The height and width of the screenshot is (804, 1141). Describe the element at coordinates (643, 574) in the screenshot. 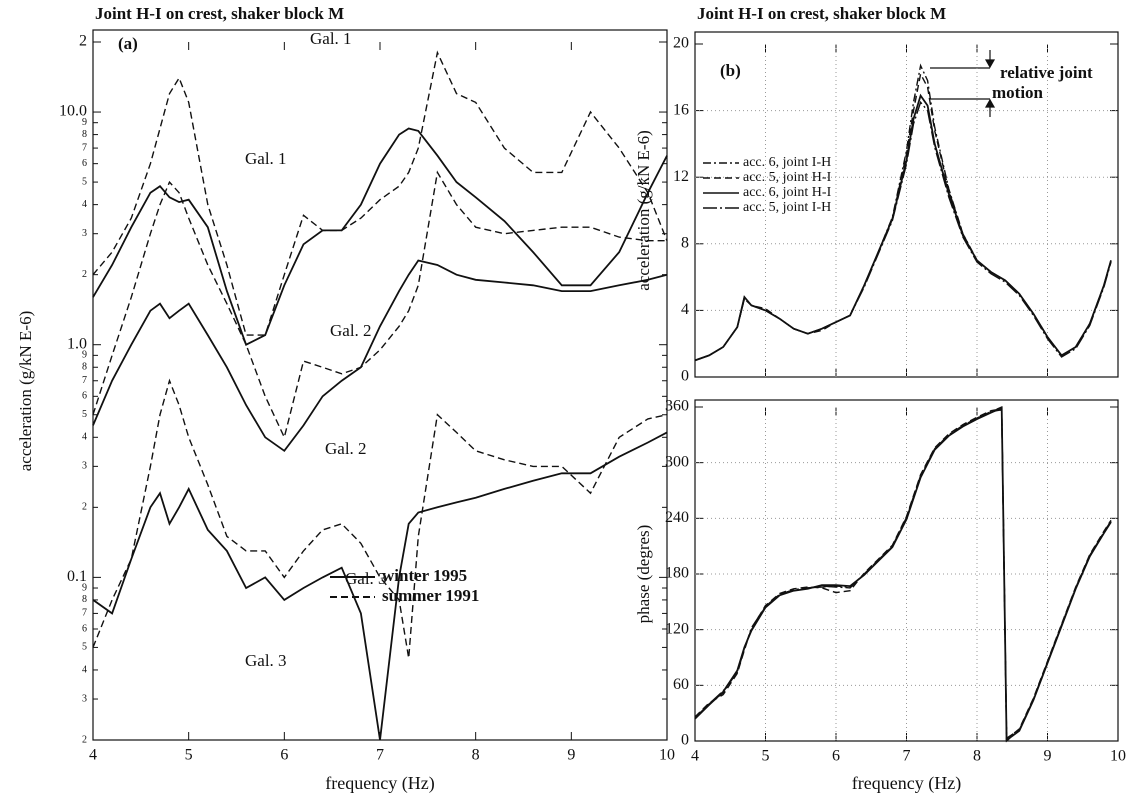

I see `y-axis-label: phase (degres)` at that location.